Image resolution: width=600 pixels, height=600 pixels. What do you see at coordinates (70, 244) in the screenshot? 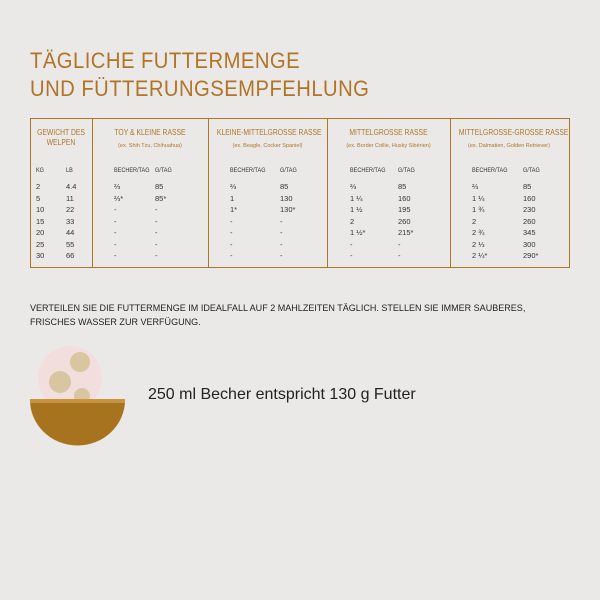
I see `cell: 55` at bounding box center [70, 244].